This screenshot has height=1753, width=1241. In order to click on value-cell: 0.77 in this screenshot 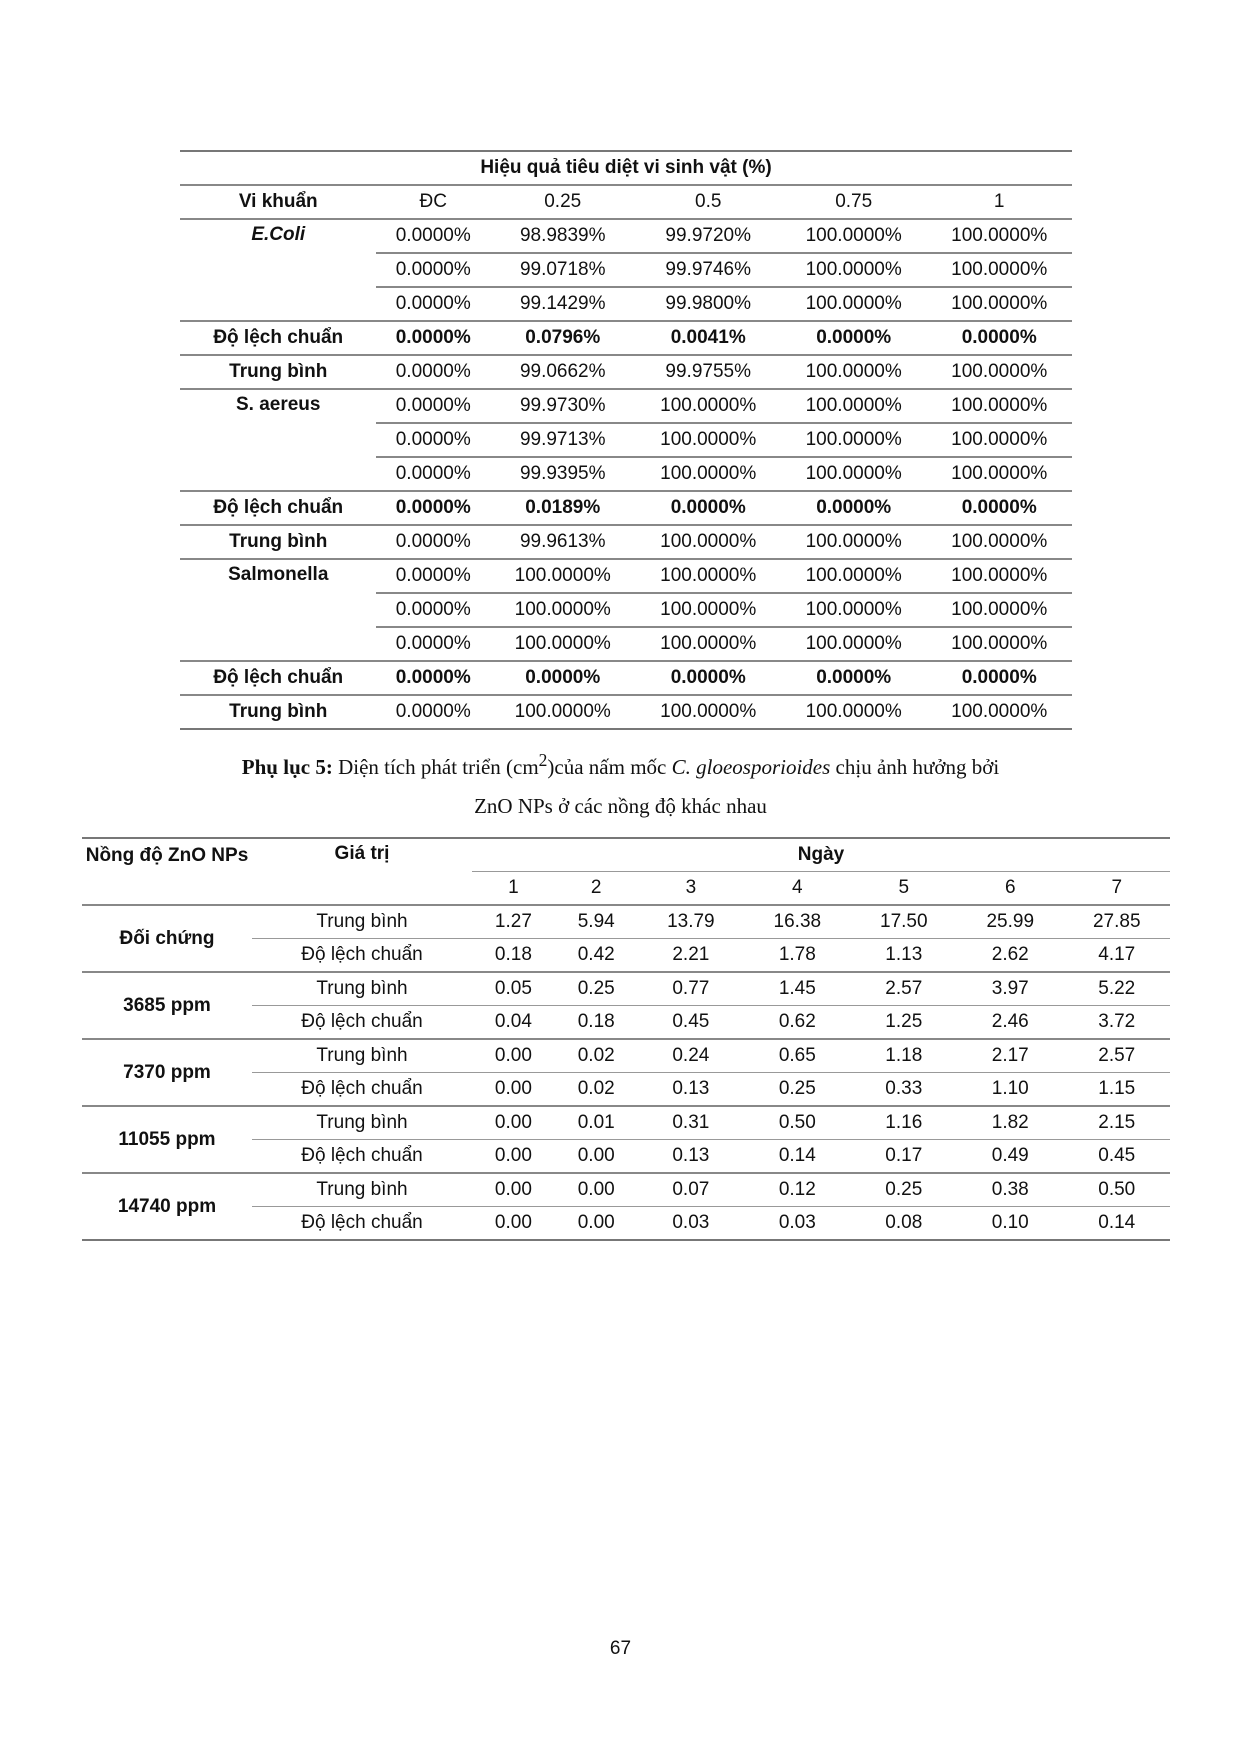, I will do `click(691, 988)`.